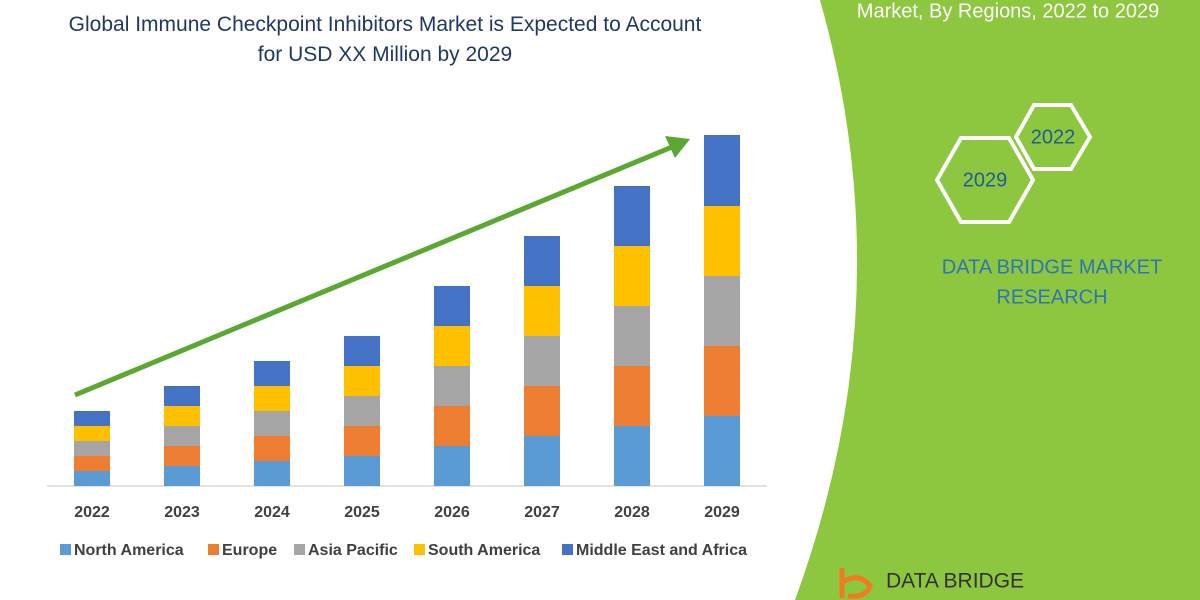  Describe the element at coordinates (661, 550) in the screenshot. I see `legend-label: Middle East and Africa` at that location.